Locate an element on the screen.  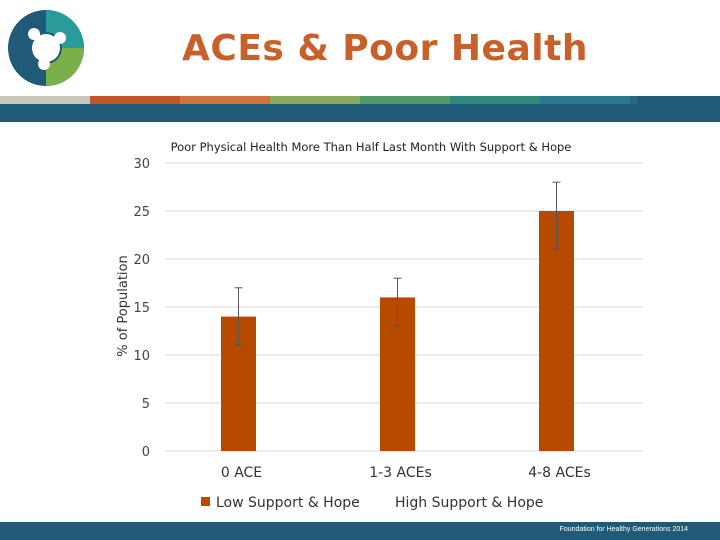
bar is located at coordinates (556, 331).